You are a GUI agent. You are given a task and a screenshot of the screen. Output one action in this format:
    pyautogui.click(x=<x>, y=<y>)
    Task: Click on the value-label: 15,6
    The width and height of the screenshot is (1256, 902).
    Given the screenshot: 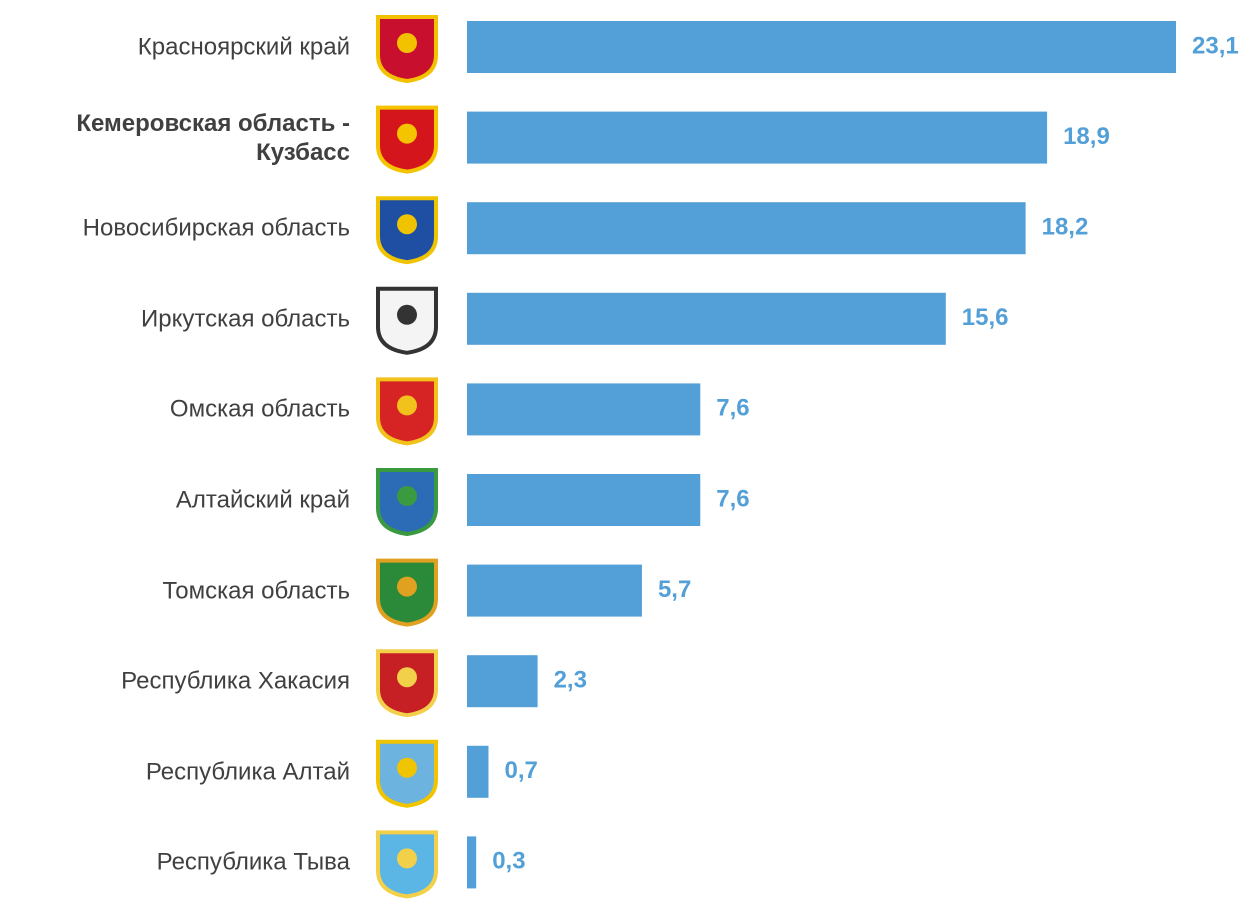 What is the action you would take?
    pyautogui.click(x=985, y=317)
    